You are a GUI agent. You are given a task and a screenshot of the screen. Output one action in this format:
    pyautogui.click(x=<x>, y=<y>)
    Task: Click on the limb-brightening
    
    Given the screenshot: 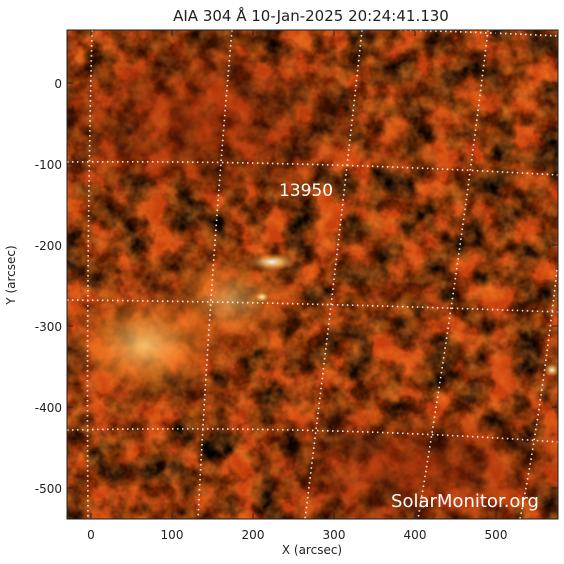 What is the action you would take?
    pyautogui.click(x=551, y=370)
    